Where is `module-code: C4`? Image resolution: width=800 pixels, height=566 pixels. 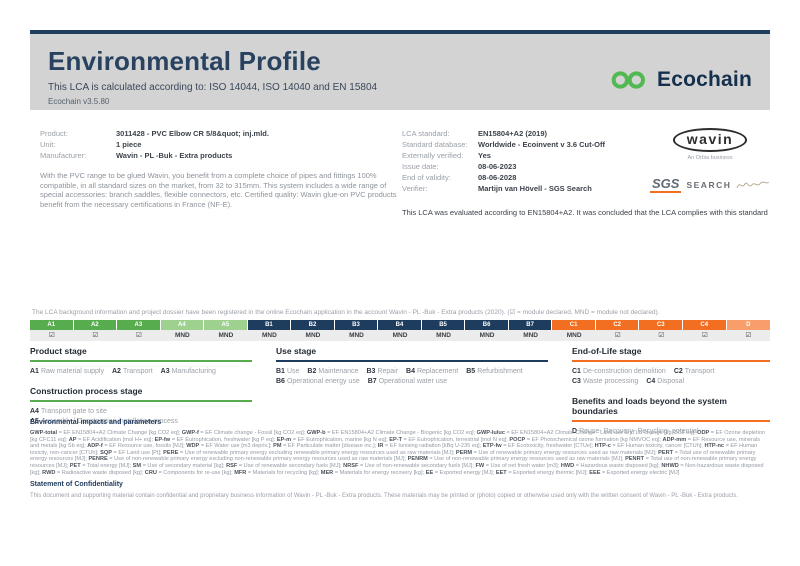
module-code: C4 is located at coordinates (704, 325).